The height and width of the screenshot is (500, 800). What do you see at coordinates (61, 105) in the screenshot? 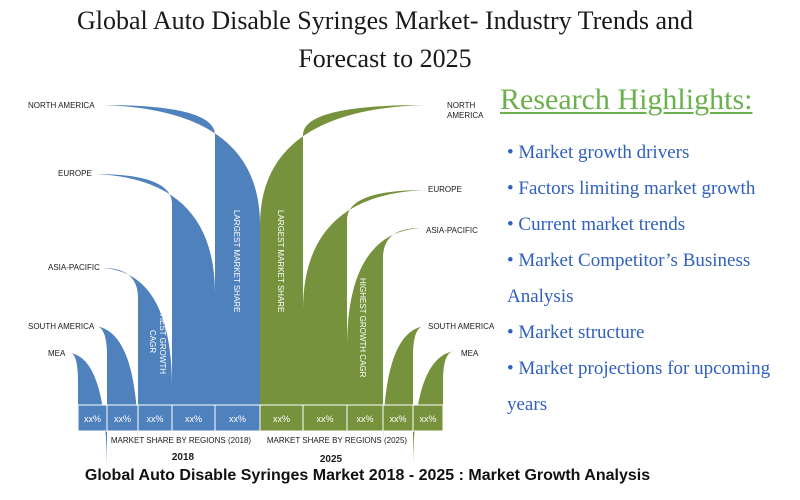
I see `region-label-2018-4: NORTH AMERICA` at bounding box center [61, 105].